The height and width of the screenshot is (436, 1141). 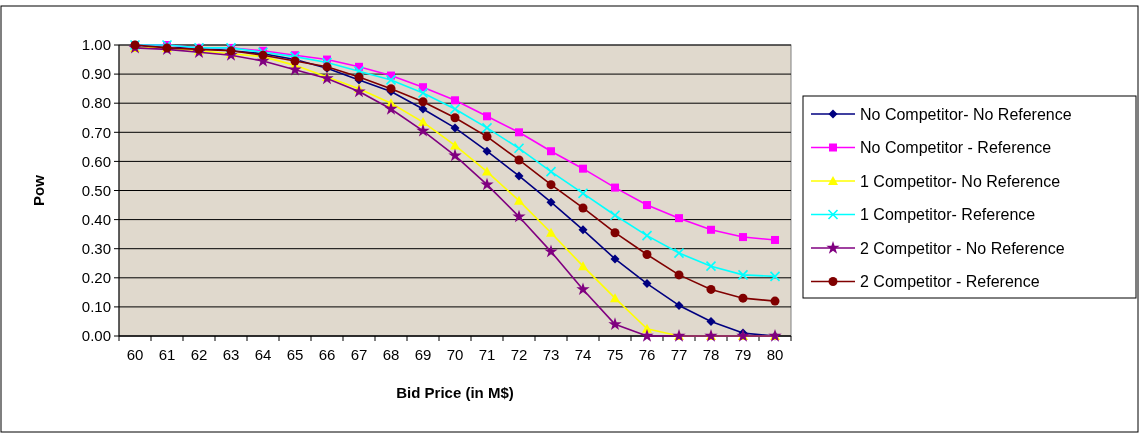 I want to click on x-tick-label: 70, so click(x=455, y=354).